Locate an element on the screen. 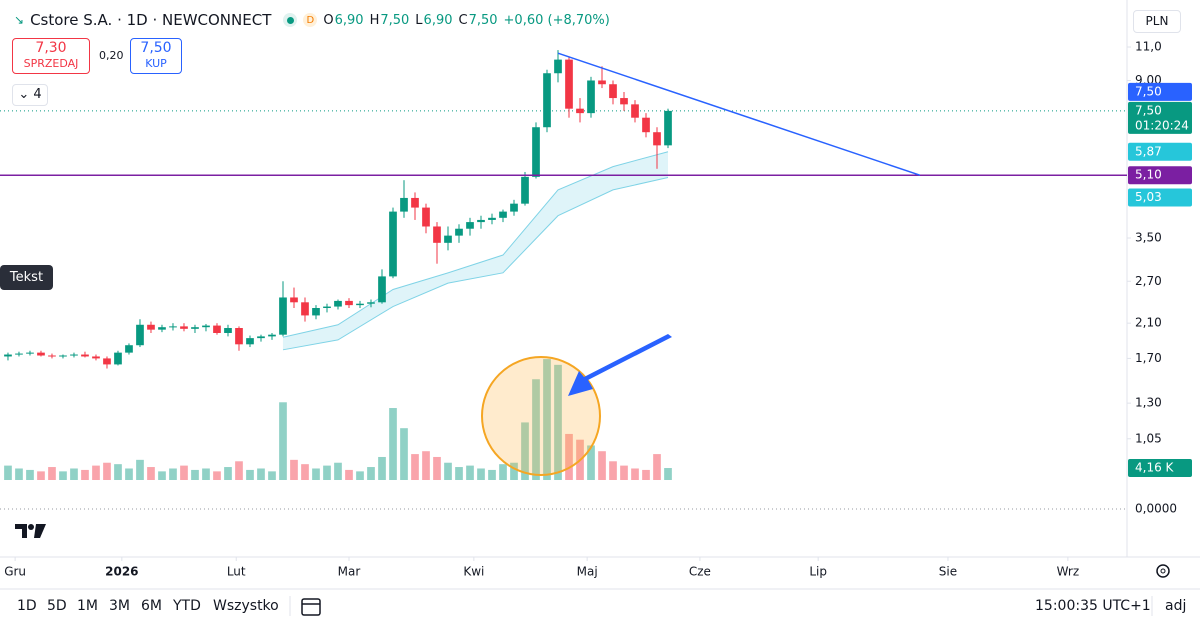  price-tag is located at coordinates (1160, 175).